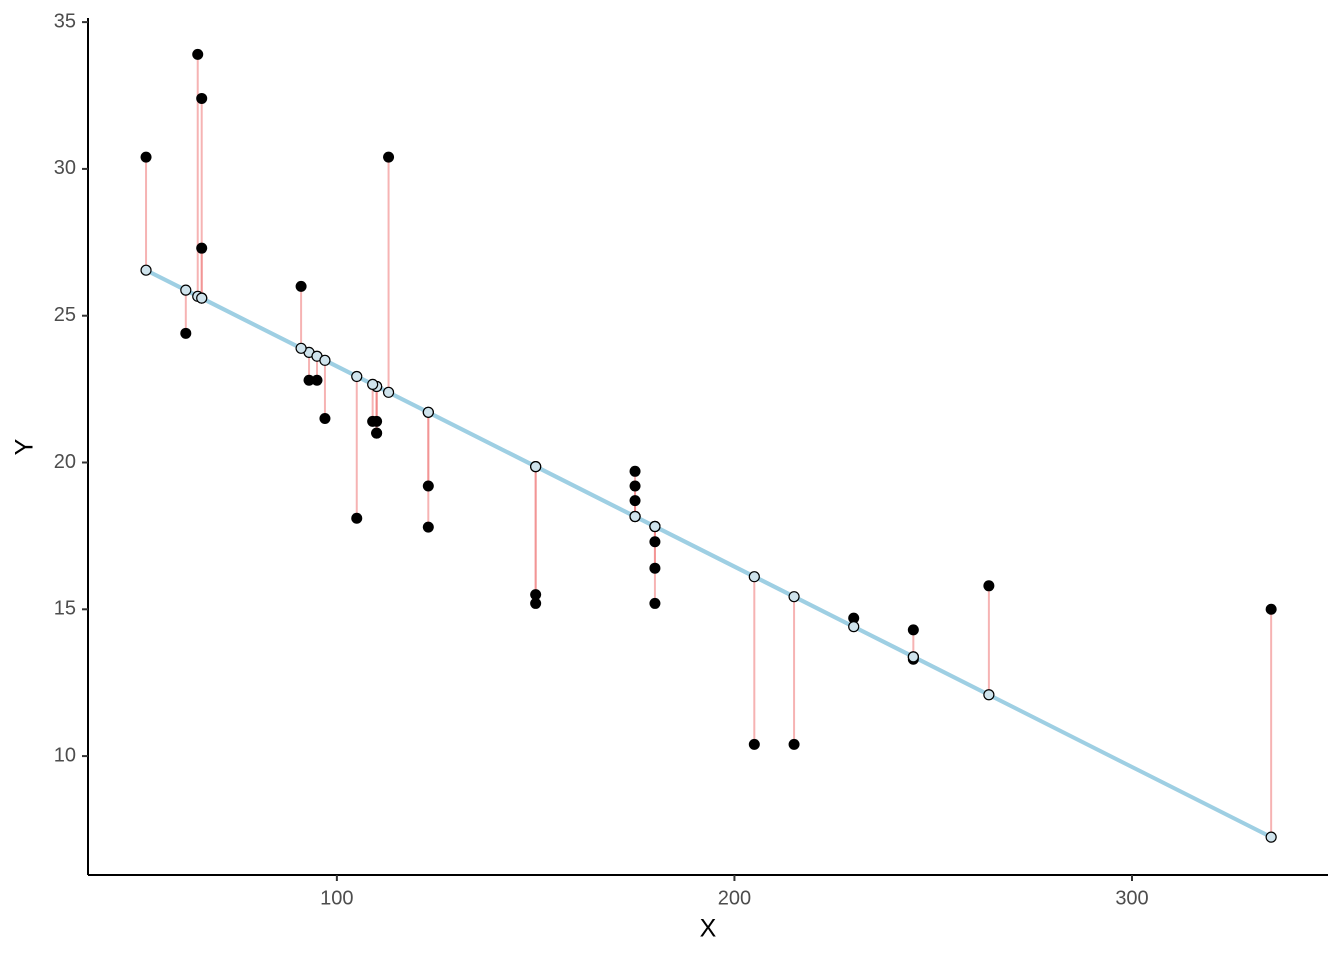 The height and width of the screenshot is (960, 1344). What do you see at coordinates (1131, 898) in the screenshot?
I see `x-tick-label: 300` at bounding box center [1131, 898].